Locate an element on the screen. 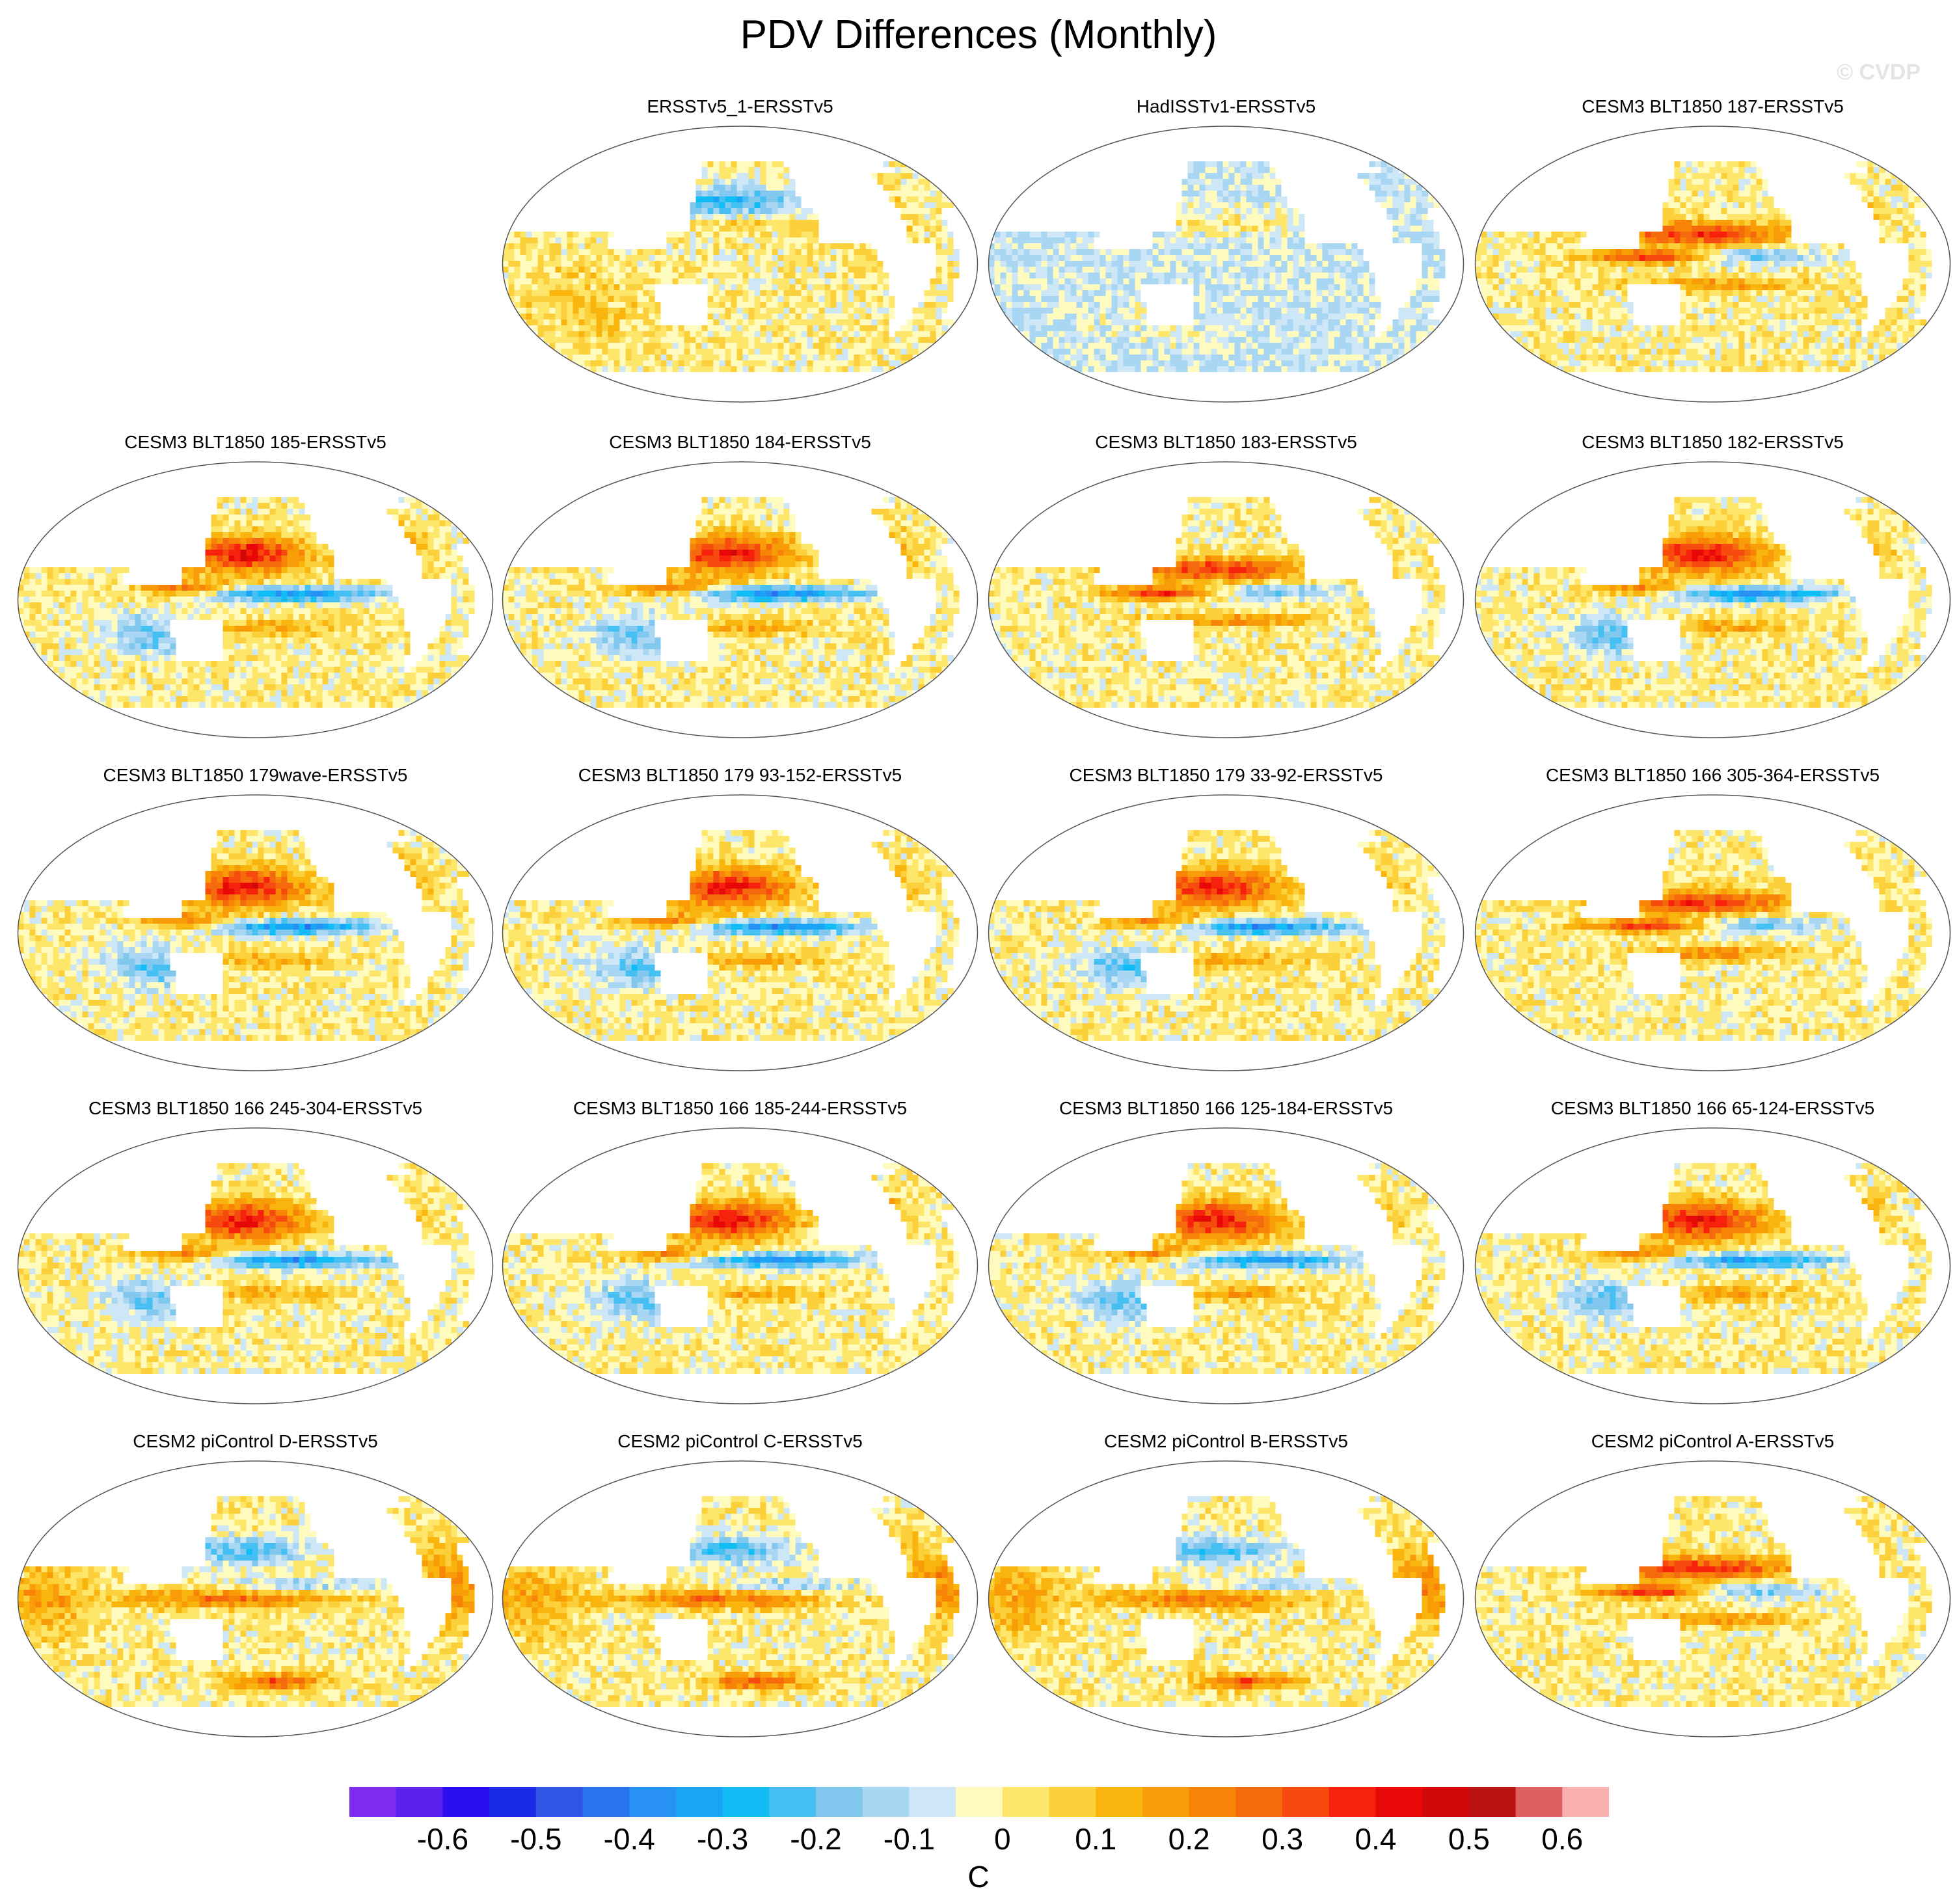  colorbar-tick-label: 0.6 is located at coordinates (1562, 1839).